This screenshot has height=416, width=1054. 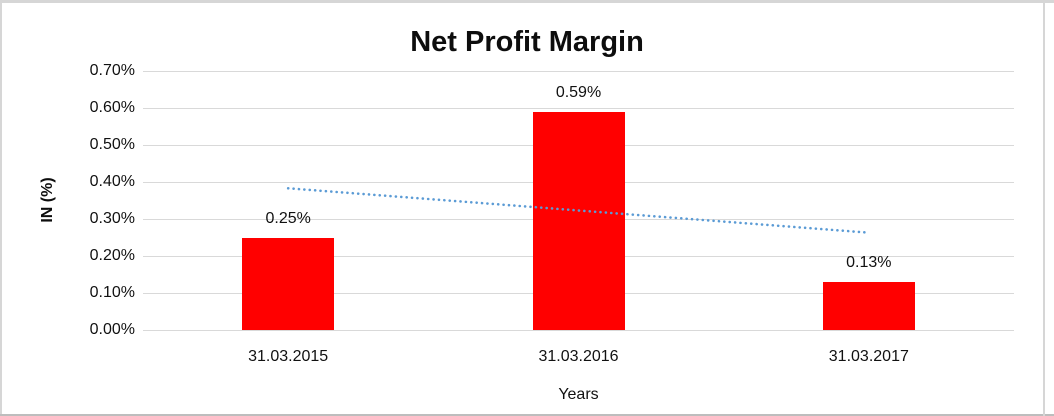 I want to click on y-tick-label: 0.40%, so click(x=112, y=181).